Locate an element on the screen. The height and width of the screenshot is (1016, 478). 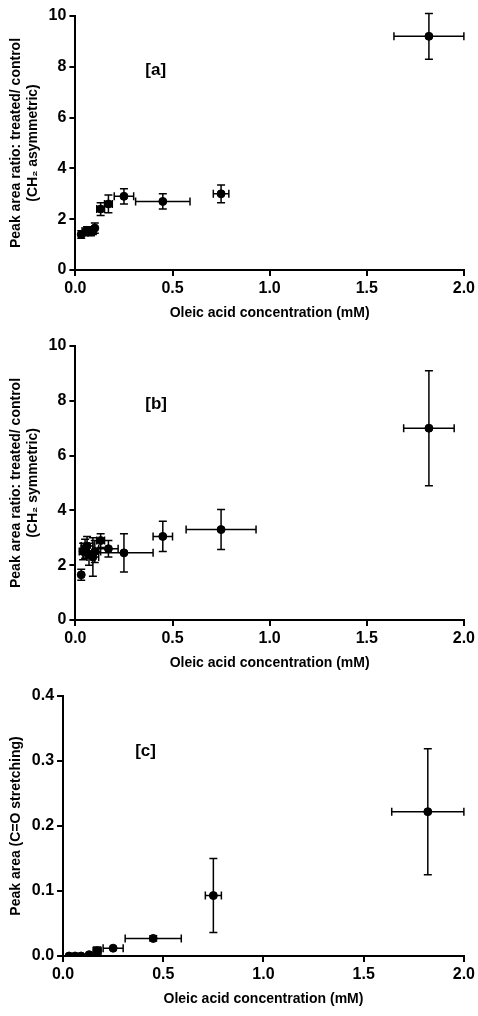
y-tick-label: 0.1 is located at coordinates (43, 890).